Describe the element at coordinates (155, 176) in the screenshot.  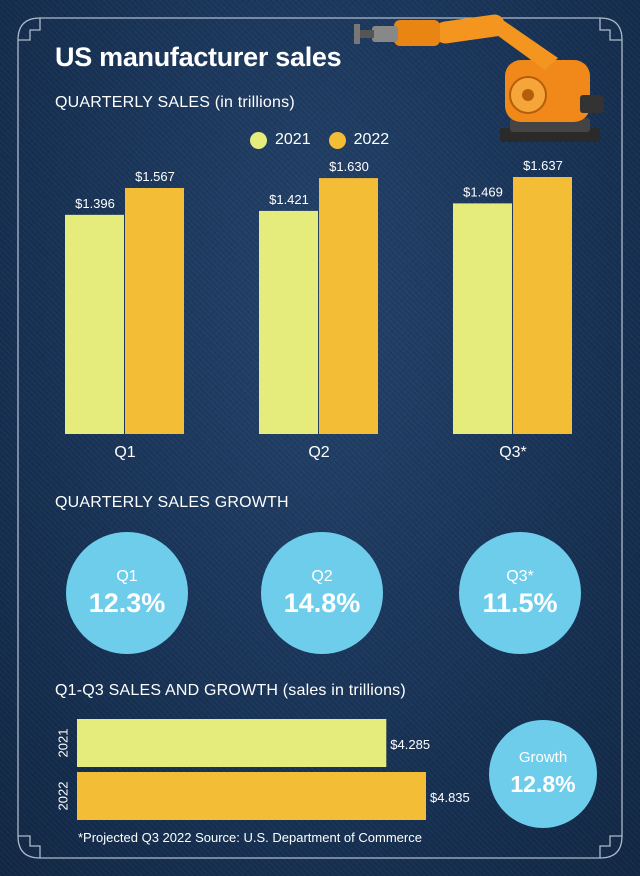
I see `bar-value-label: $1.567` at that location.